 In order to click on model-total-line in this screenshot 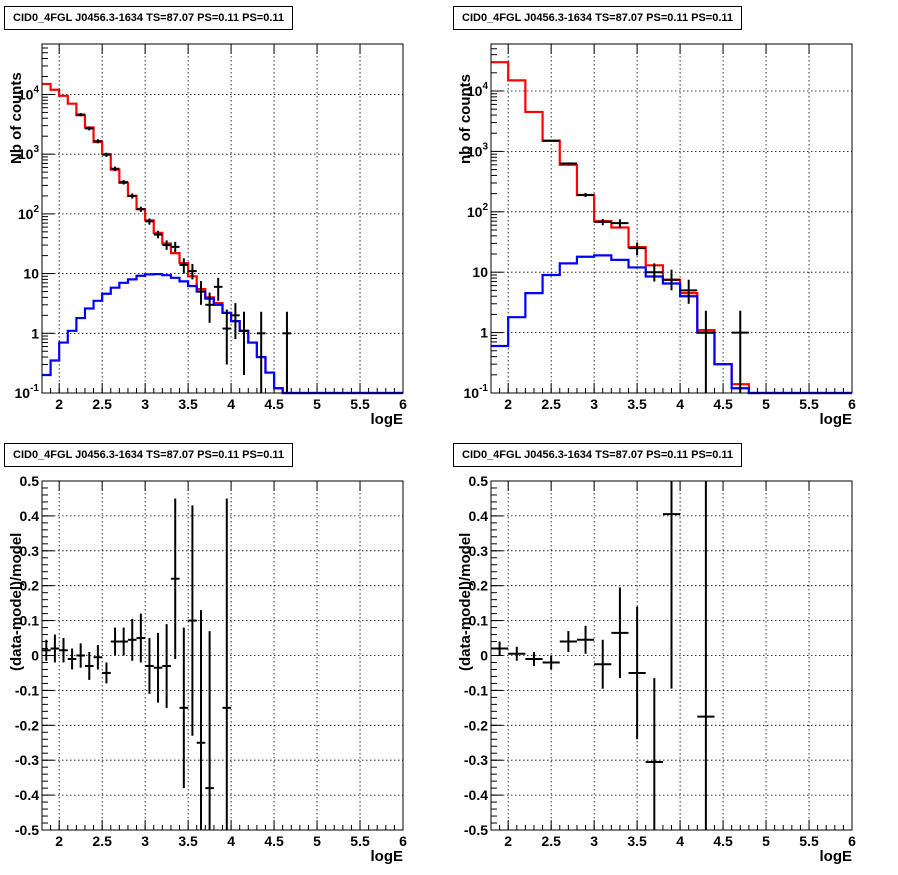, I will do `click(222, 238)`.